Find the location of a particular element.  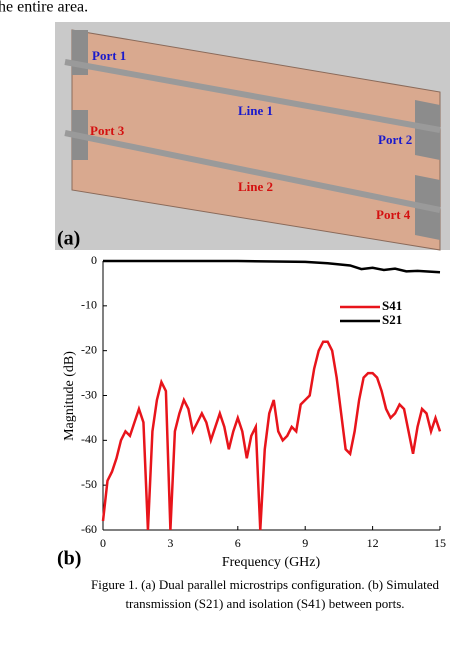

panel-label: (a) is located at coordinates (68, 239).